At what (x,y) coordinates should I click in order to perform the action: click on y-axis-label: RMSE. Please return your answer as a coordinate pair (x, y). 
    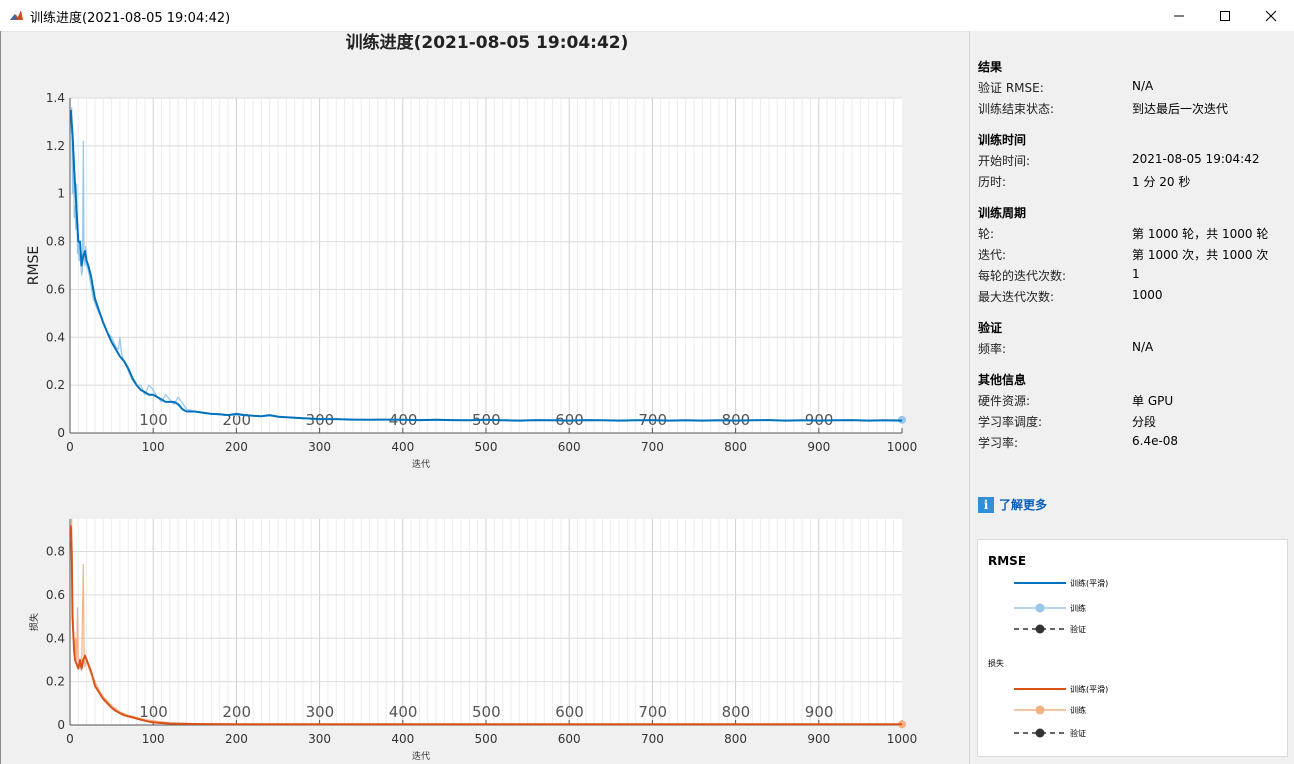
    Looking at the image, I should click on (34, 266).